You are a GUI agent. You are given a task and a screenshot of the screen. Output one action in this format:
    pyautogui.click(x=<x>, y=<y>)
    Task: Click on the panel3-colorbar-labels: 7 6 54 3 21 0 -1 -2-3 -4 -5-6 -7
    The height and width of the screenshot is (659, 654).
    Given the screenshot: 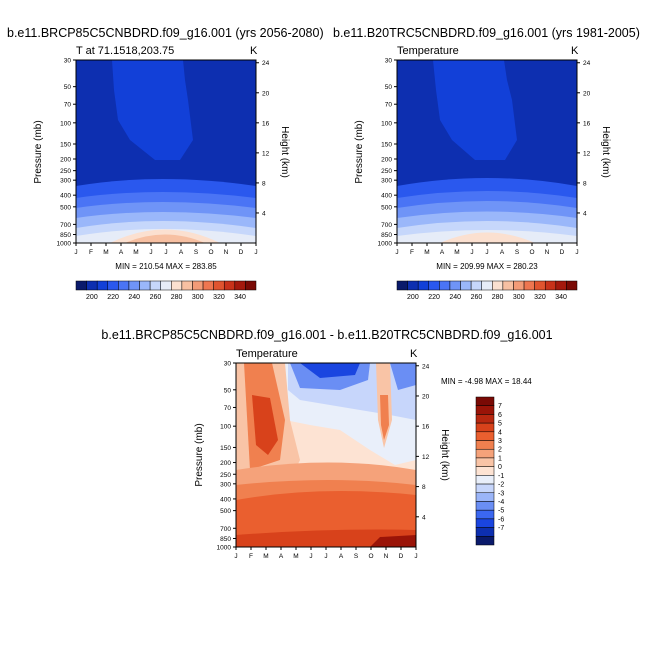 What is the action you would take?
    pyautogui.click(x=501, y=467)
    